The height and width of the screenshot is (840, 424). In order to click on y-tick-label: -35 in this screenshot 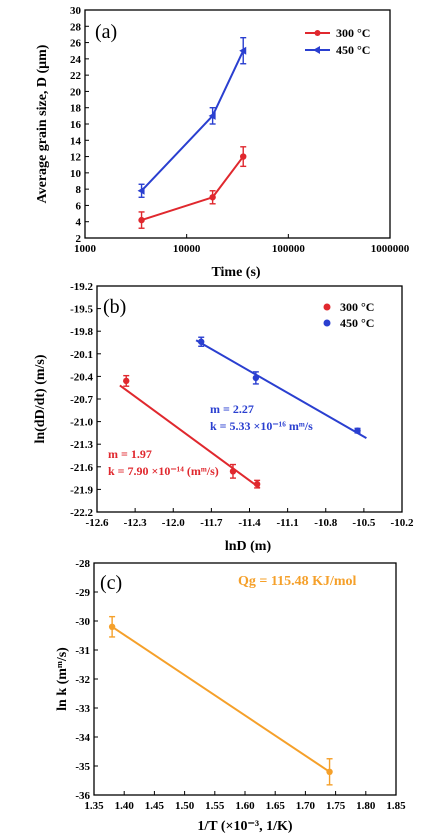, I will do `click(82, 767)`.